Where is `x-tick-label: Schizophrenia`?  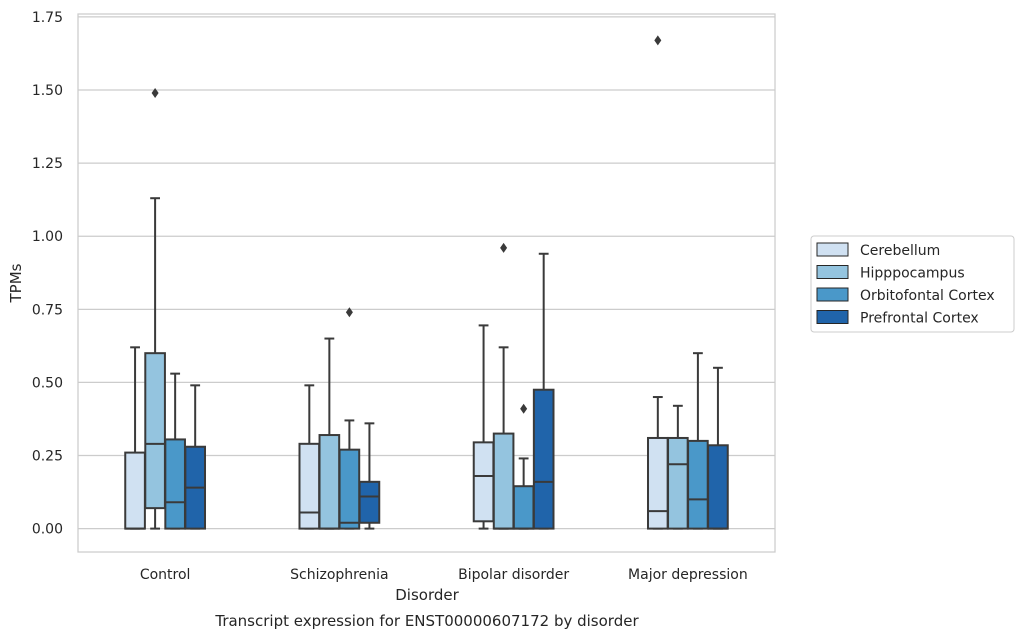 x-tick-label: Schizophrenia is located at coordinates (339, 575).